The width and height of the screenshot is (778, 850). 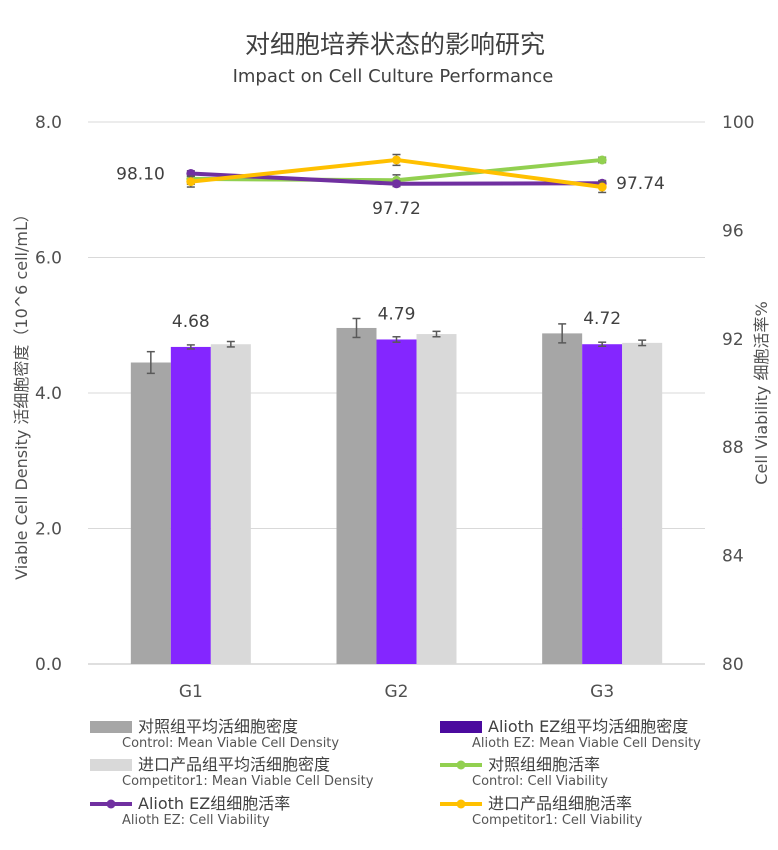 What do you see at coordinates (218, 726) in the screenshot?
I see `legend-label: 对照组平均活细胞密度` at bounding box center [218, 726].